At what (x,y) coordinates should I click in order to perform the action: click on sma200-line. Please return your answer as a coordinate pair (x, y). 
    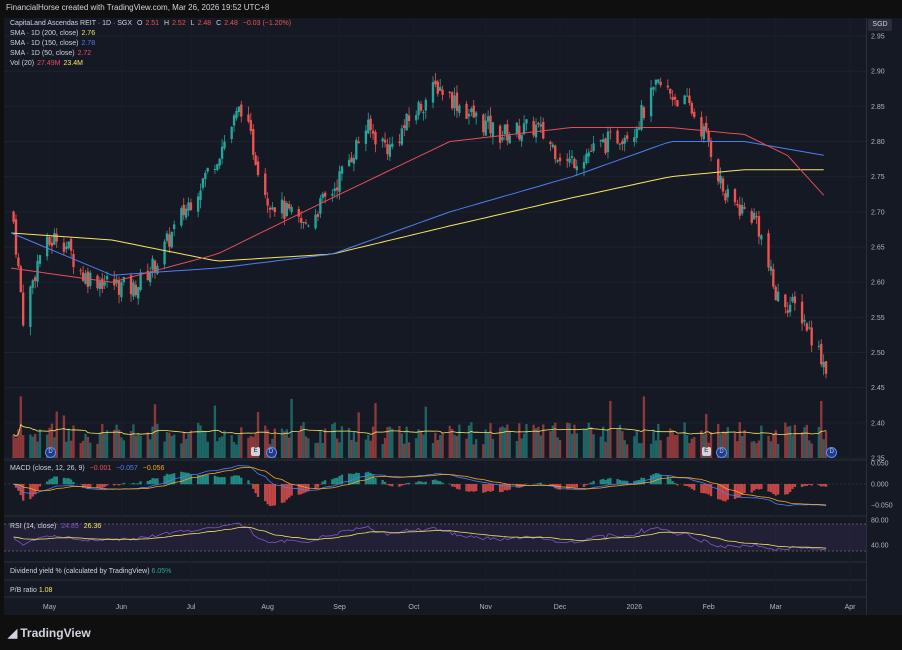
    Looking at the image, I should click on (417, 215).